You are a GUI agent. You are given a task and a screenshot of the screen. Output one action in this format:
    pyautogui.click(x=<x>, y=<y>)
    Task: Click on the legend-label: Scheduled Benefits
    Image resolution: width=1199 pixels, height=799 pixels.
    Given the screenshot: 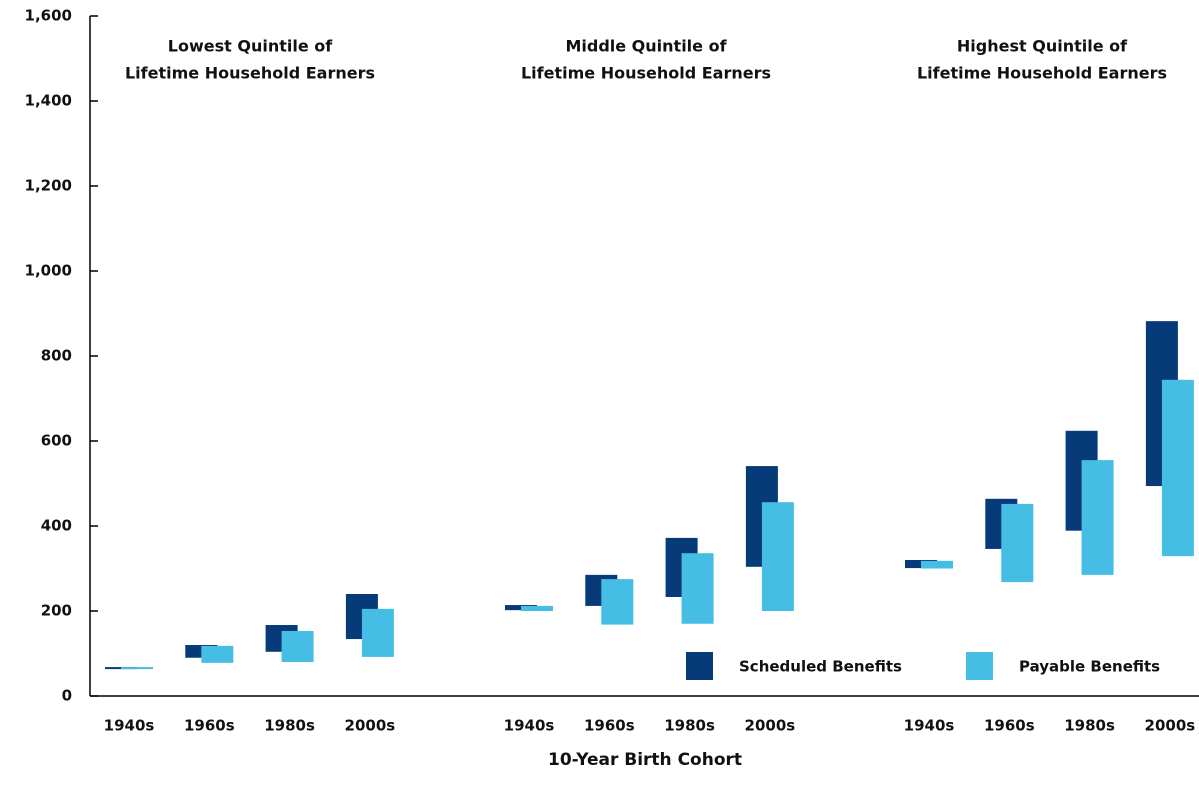 What is the action you would take?
    pyautogui.click(x=820, y=667)
    